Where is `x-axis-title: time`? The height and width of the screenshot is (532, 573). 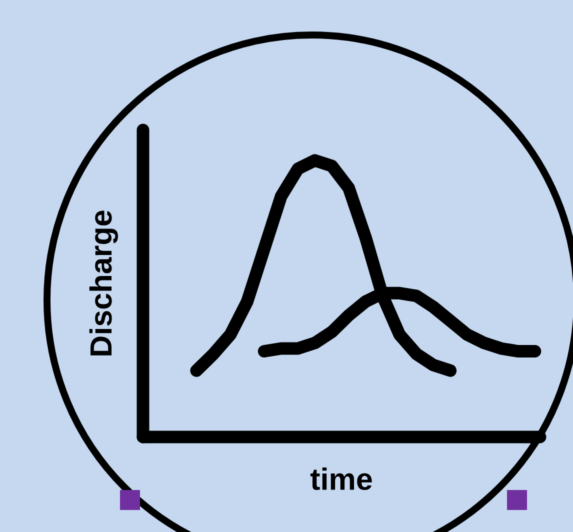 x-axis-title: time is located at coordinates (341, 479).